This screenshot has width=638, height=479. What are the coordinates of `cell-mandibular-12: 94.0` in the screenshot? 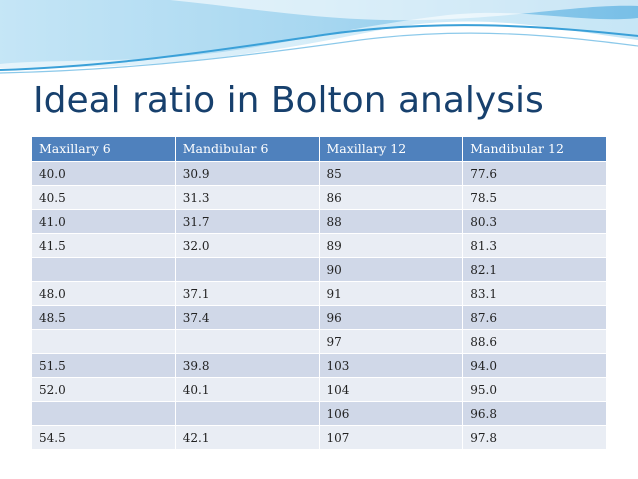 It's located at (534, 365).